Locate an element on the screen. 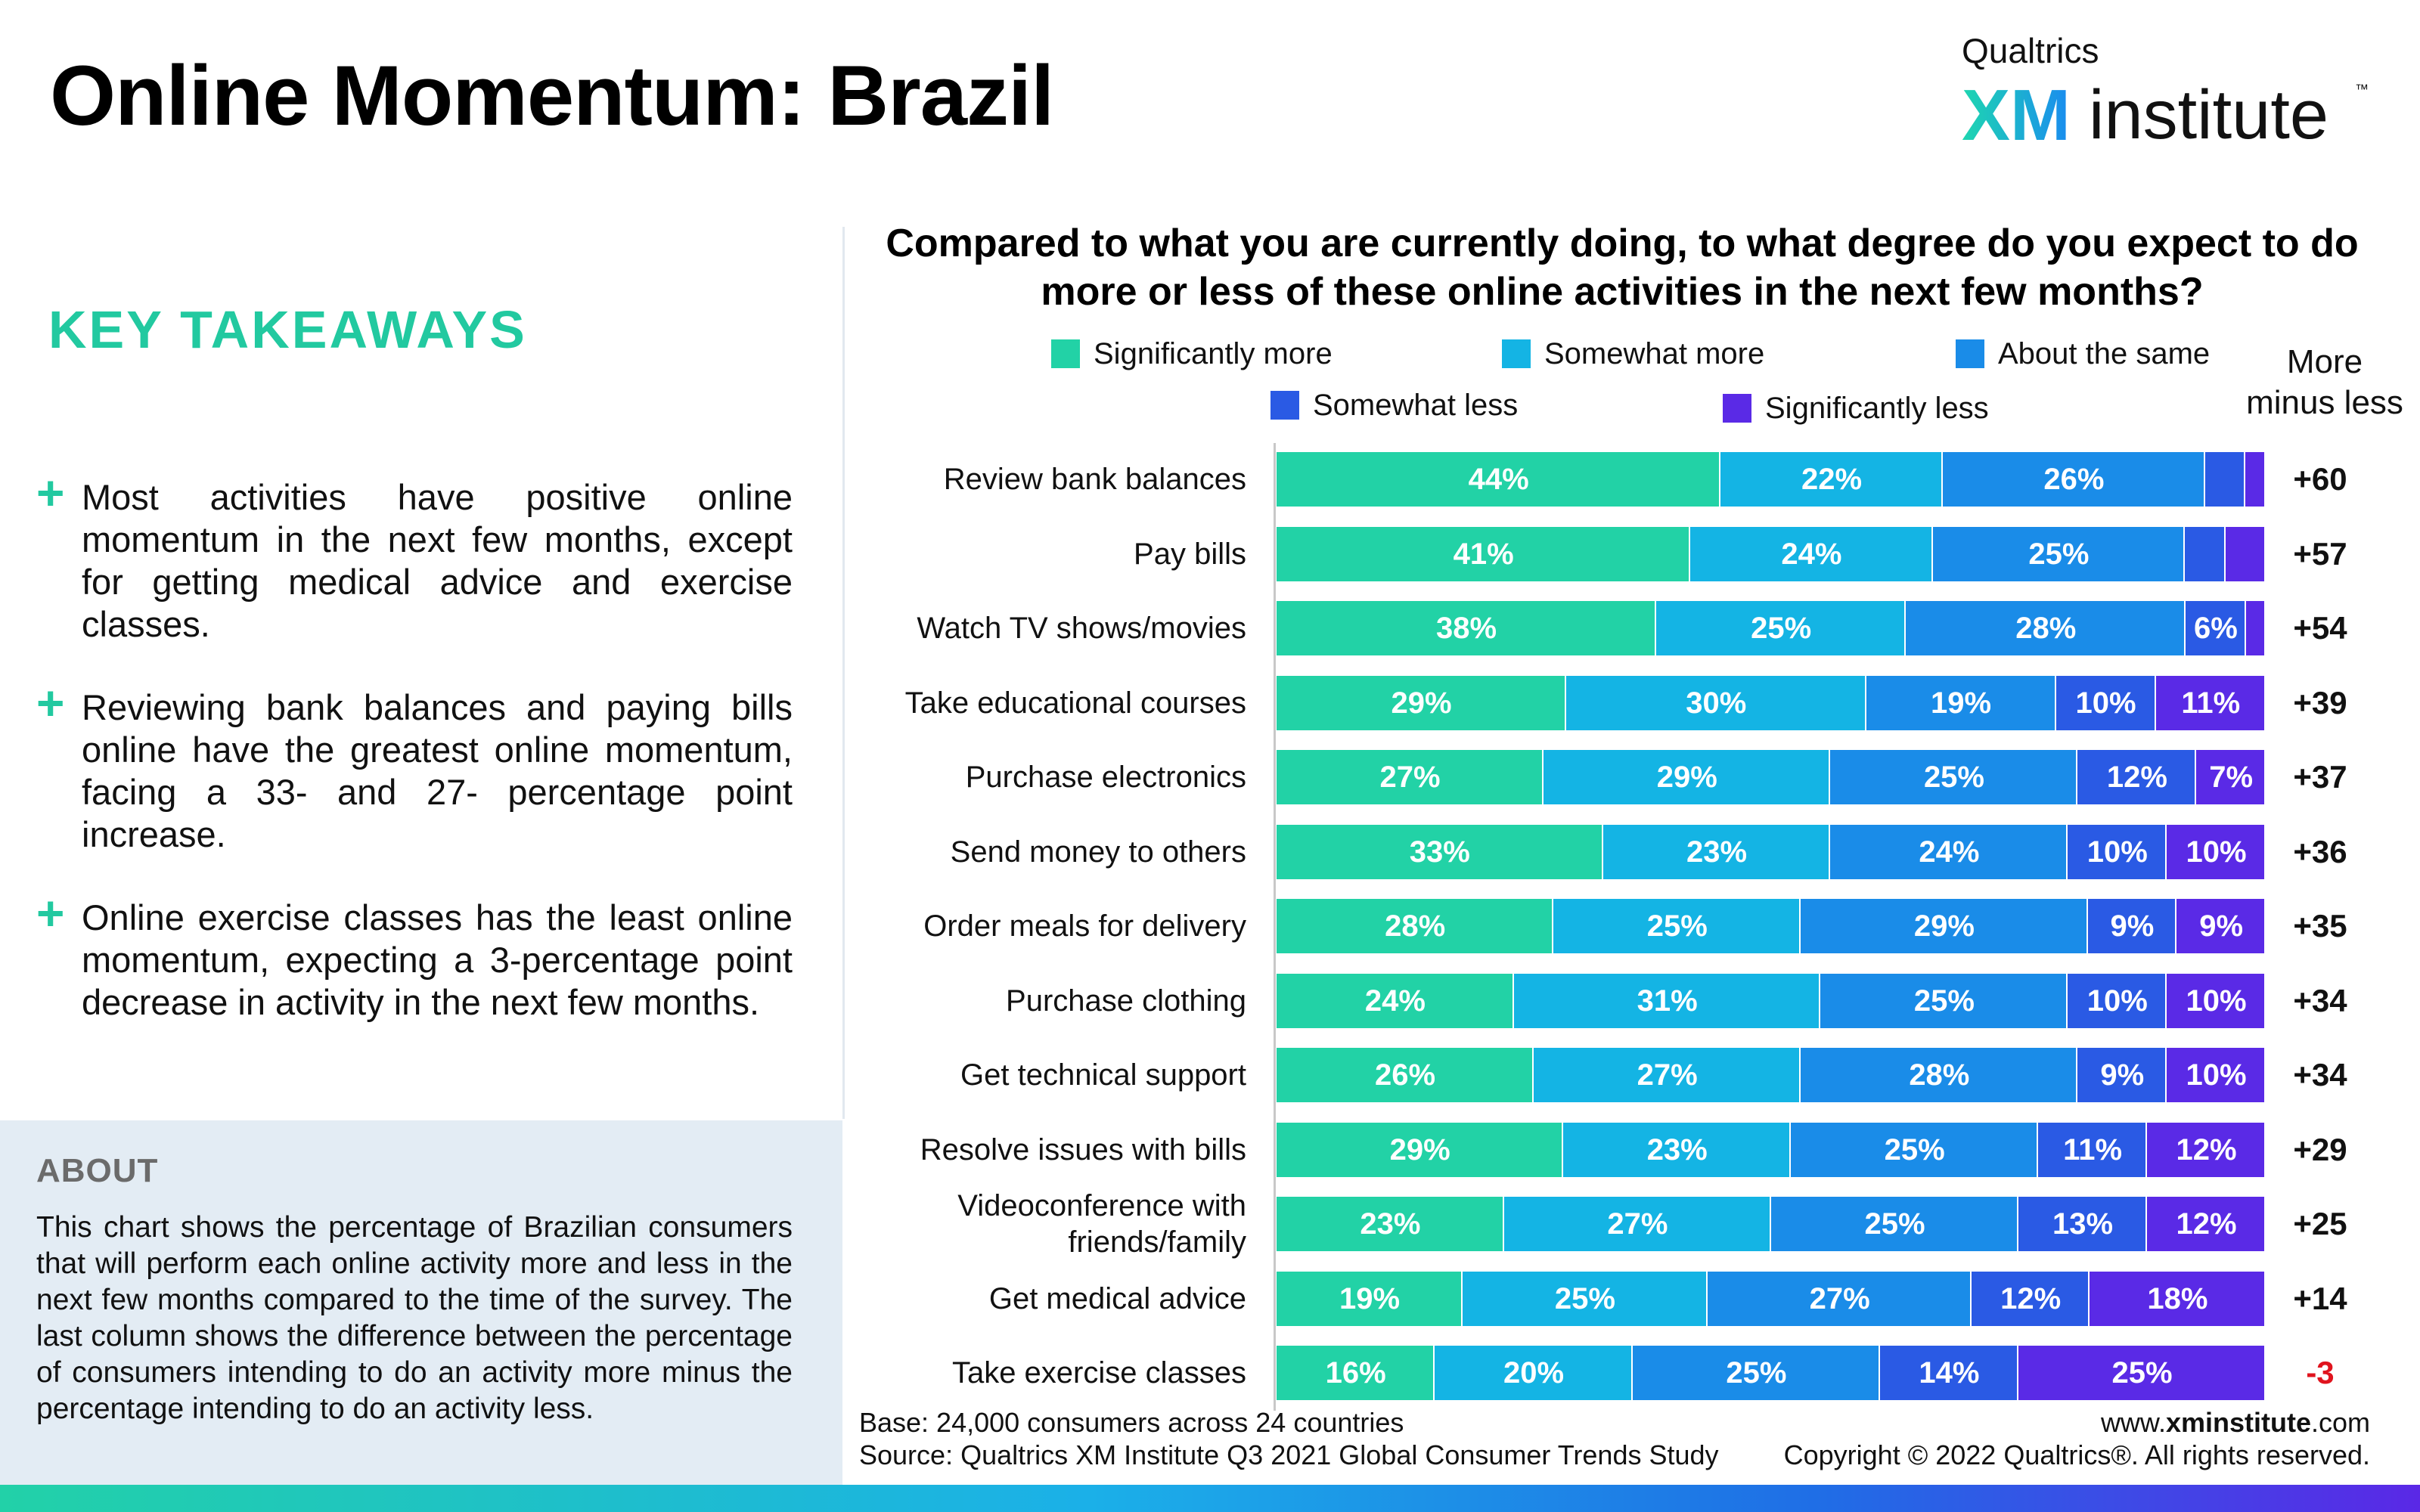 This screenshot has height=1512, width=2420. bar-data-label: 7% is located at coordinates (2231, 777).